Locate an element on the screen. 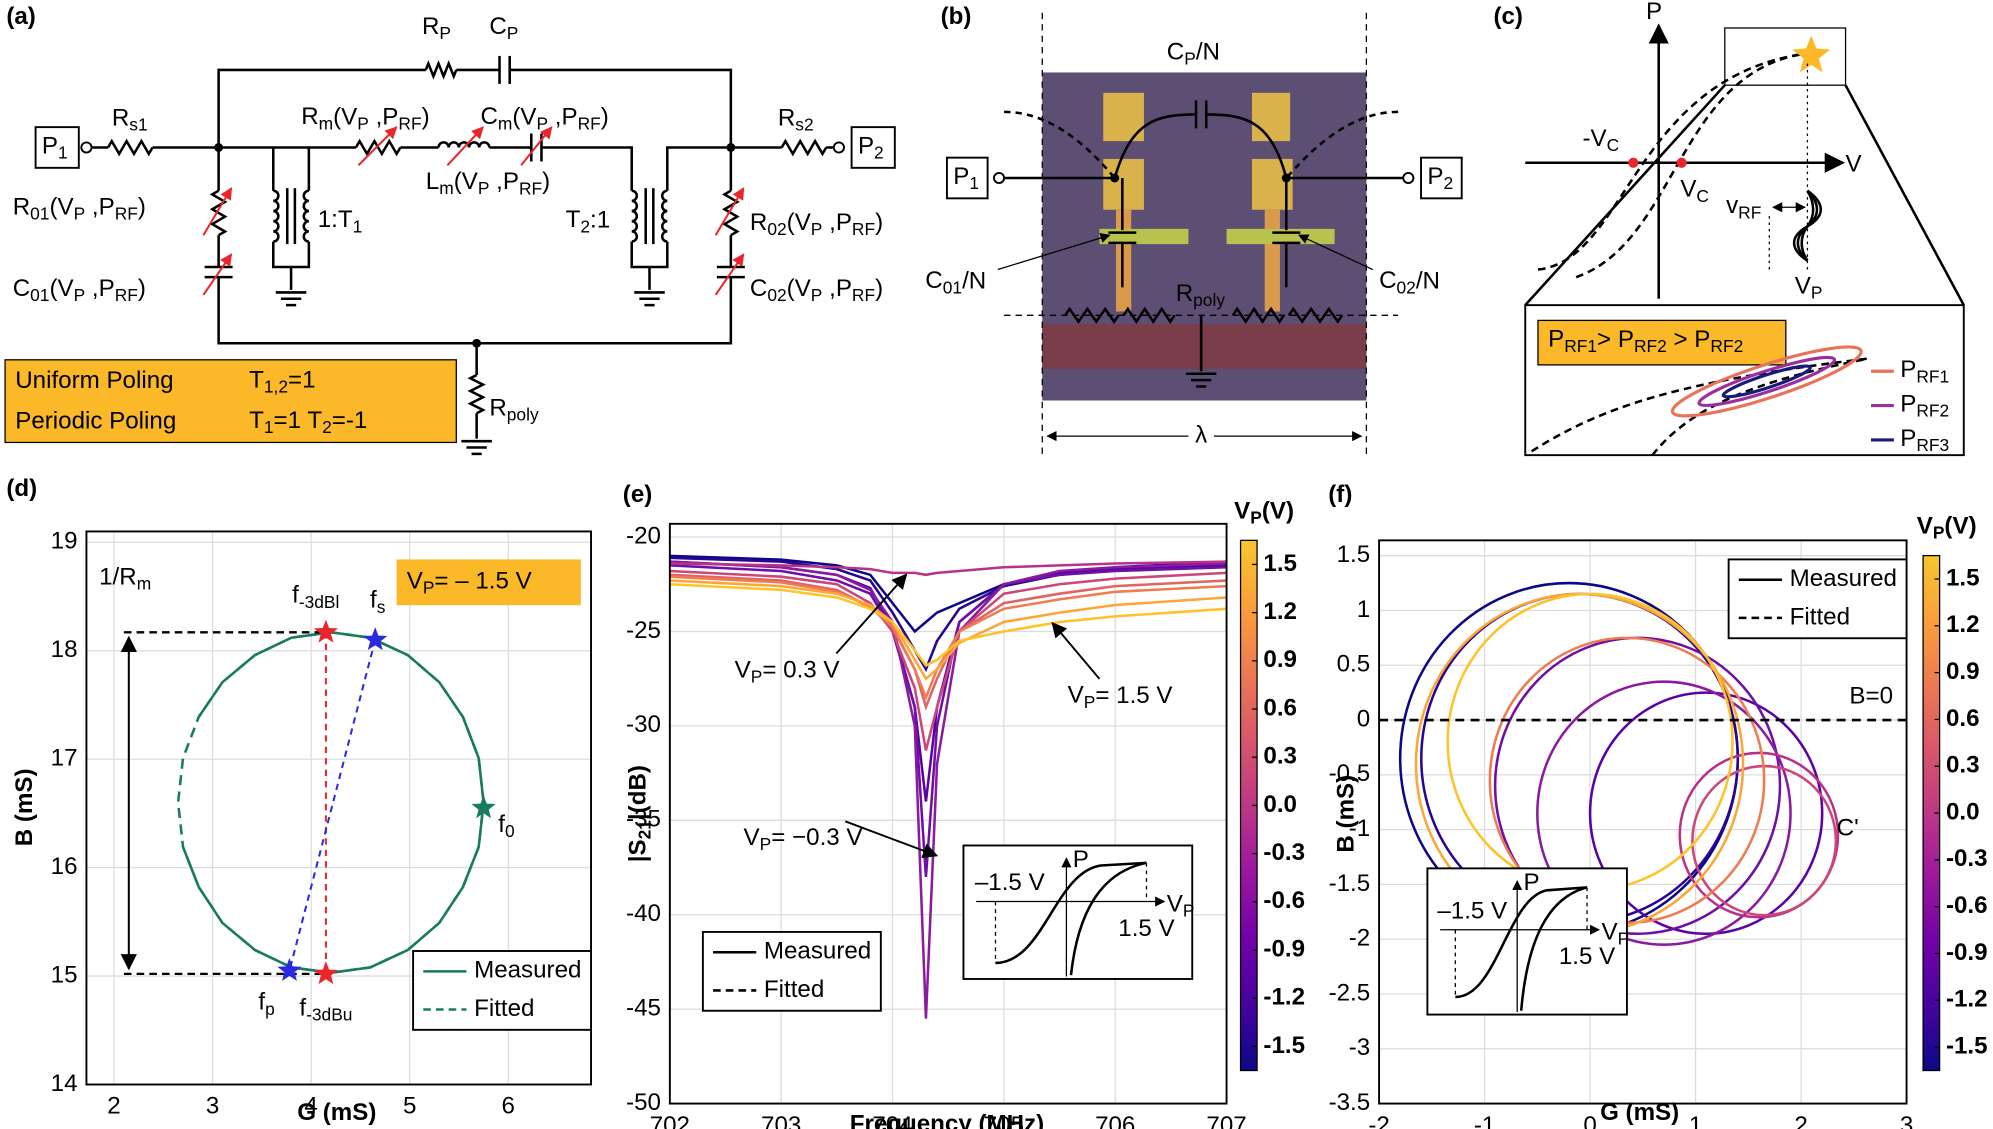 The width and height of the screenshot is (1993, 1129). subscript: p is located at coordinates (270, 1008).